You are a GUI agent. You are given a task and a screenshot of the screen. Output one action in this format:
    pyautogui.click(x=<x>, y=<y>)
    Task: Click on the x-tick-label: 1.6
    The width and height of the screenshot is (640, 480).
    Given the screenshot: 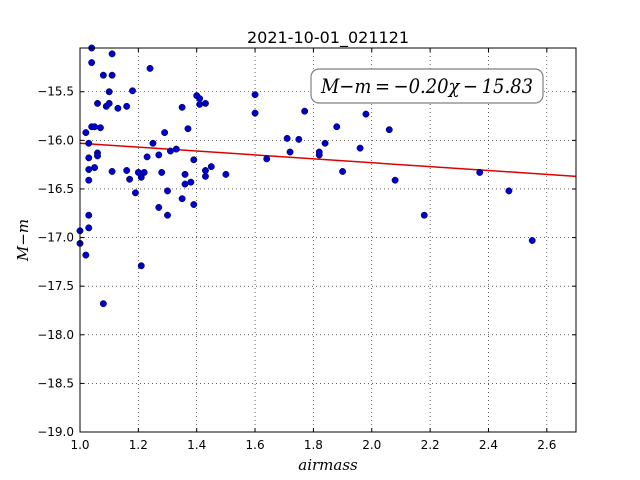 What is the action you would take?
    pyautogui.click(x=255, y=445)
    